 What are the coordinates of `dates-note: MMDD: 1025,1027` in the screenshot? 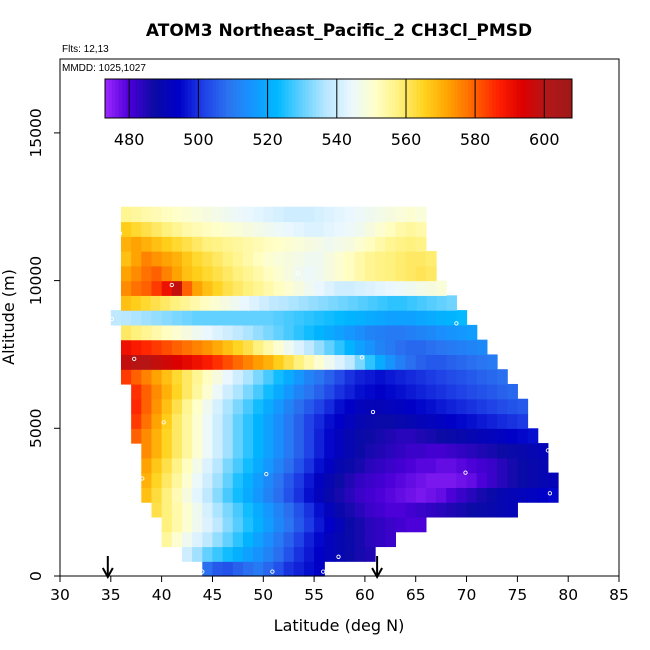 It's located at (104, 68).